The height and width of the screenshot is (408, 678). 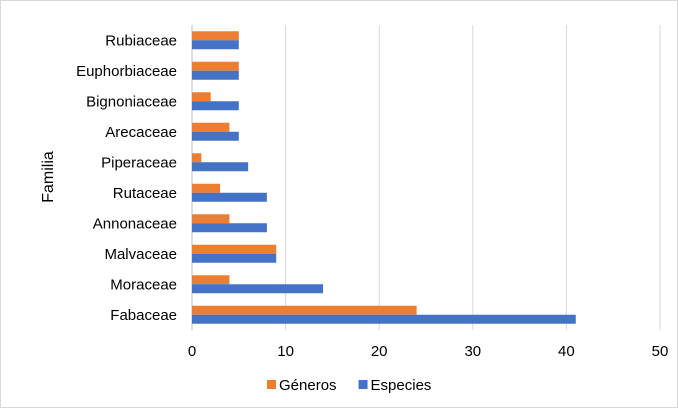 What do you see at coordinates (349, 385) in the screenshot?
I see `legend: Géneros Especies` at bounding box center [349, 385].